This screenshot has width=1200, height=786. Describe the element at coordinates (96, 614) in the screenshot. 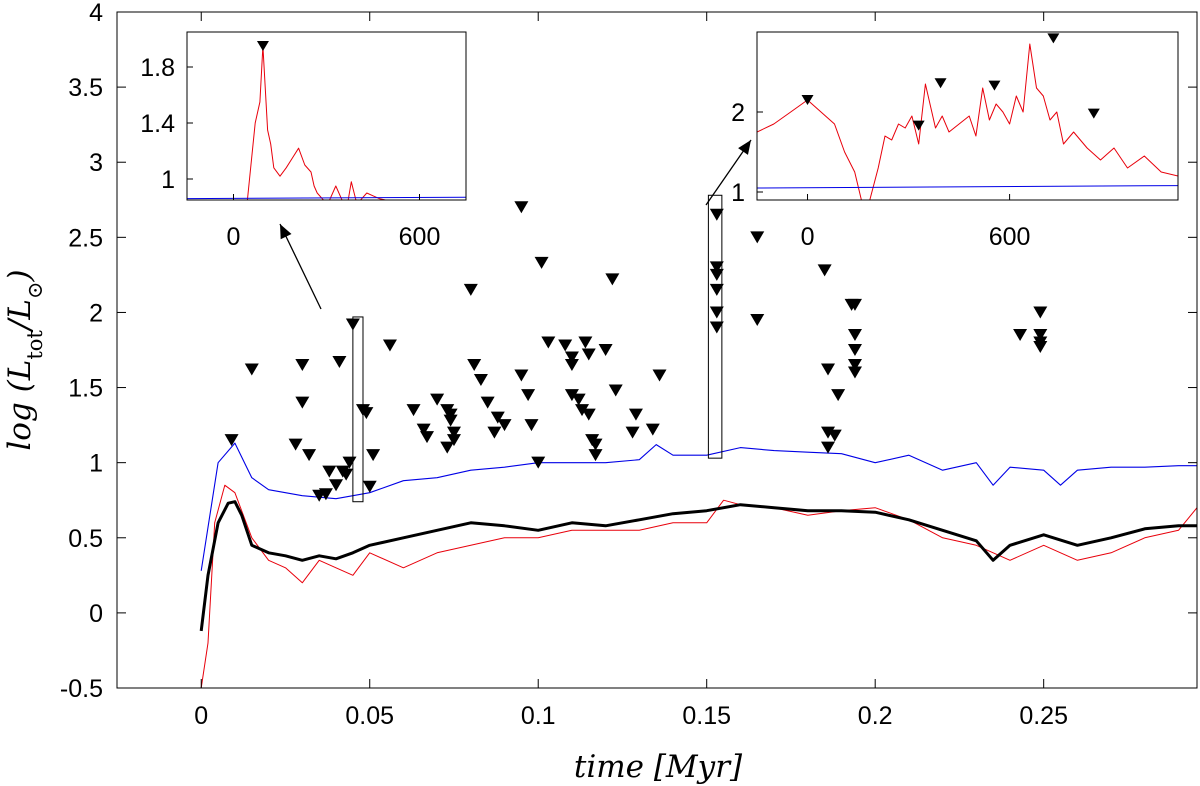

I see `y-tick-label: 0` at that location.